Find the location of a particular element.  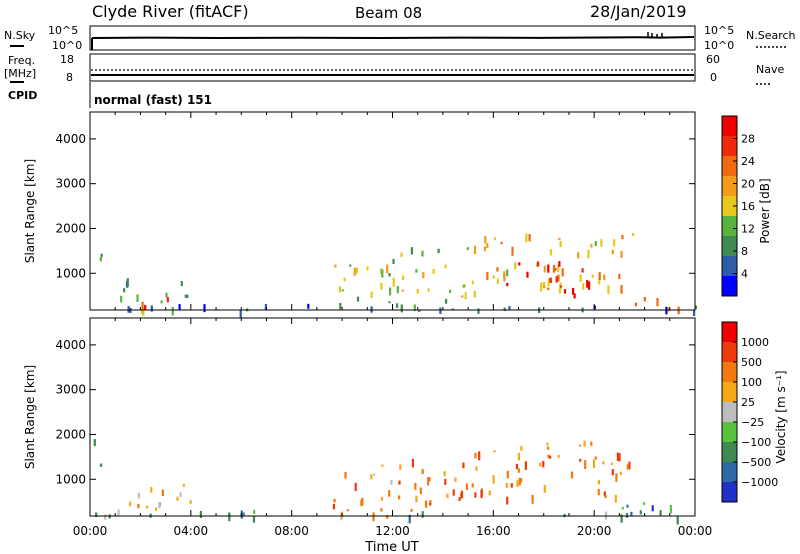

colorbar-tick-label: 8 is located at coordinates (744, 251).